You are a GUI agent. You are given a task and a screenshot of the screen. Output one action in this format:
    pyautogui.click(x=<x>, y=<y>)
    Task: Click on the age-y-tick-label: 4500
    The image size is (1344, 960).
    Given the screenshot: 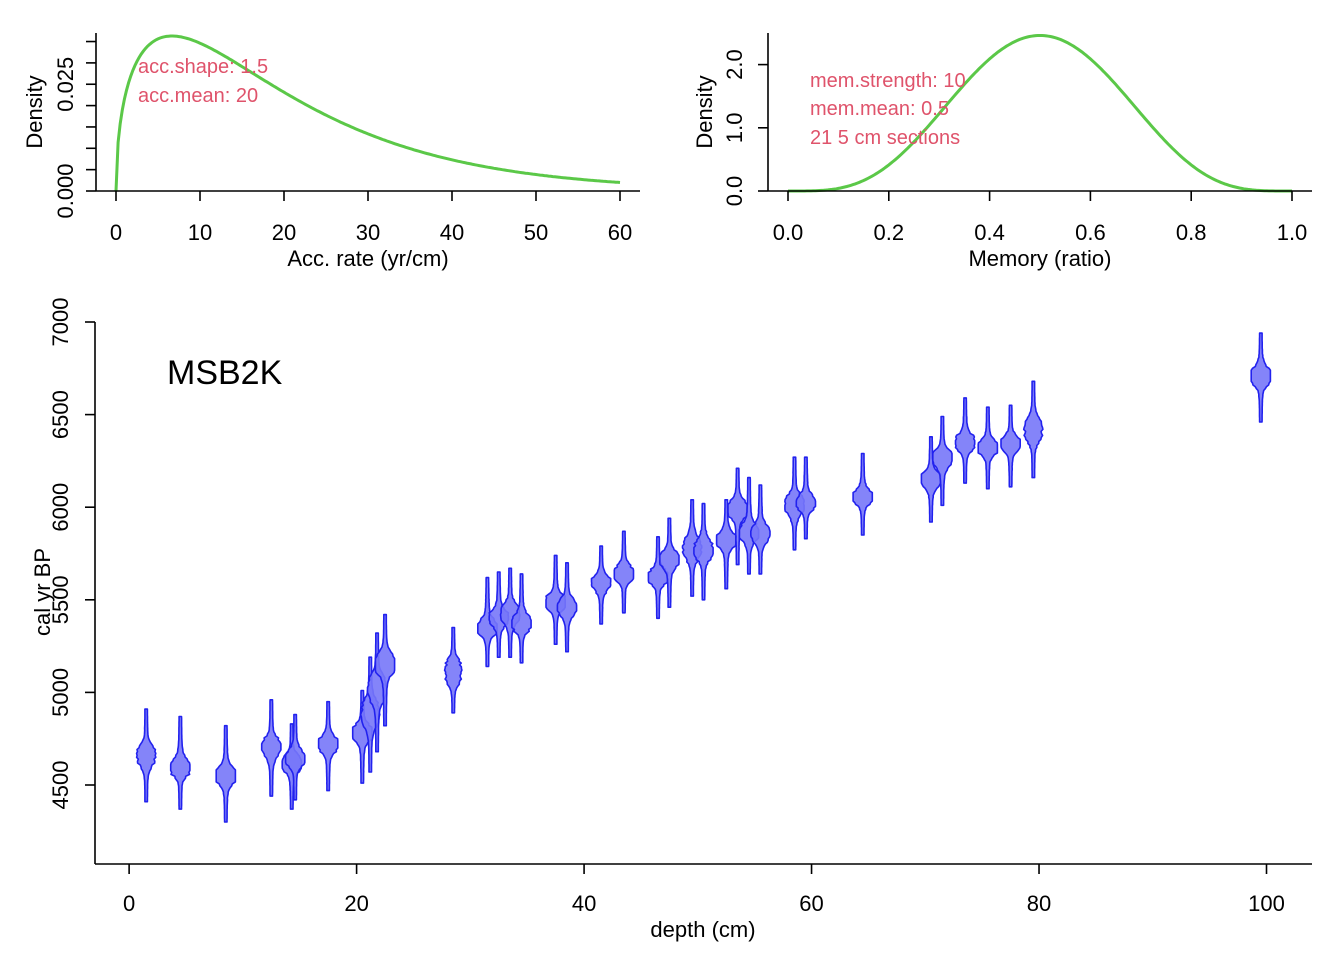 What is the action you would take?
    pyautogui.click(x=60, y=785)
    